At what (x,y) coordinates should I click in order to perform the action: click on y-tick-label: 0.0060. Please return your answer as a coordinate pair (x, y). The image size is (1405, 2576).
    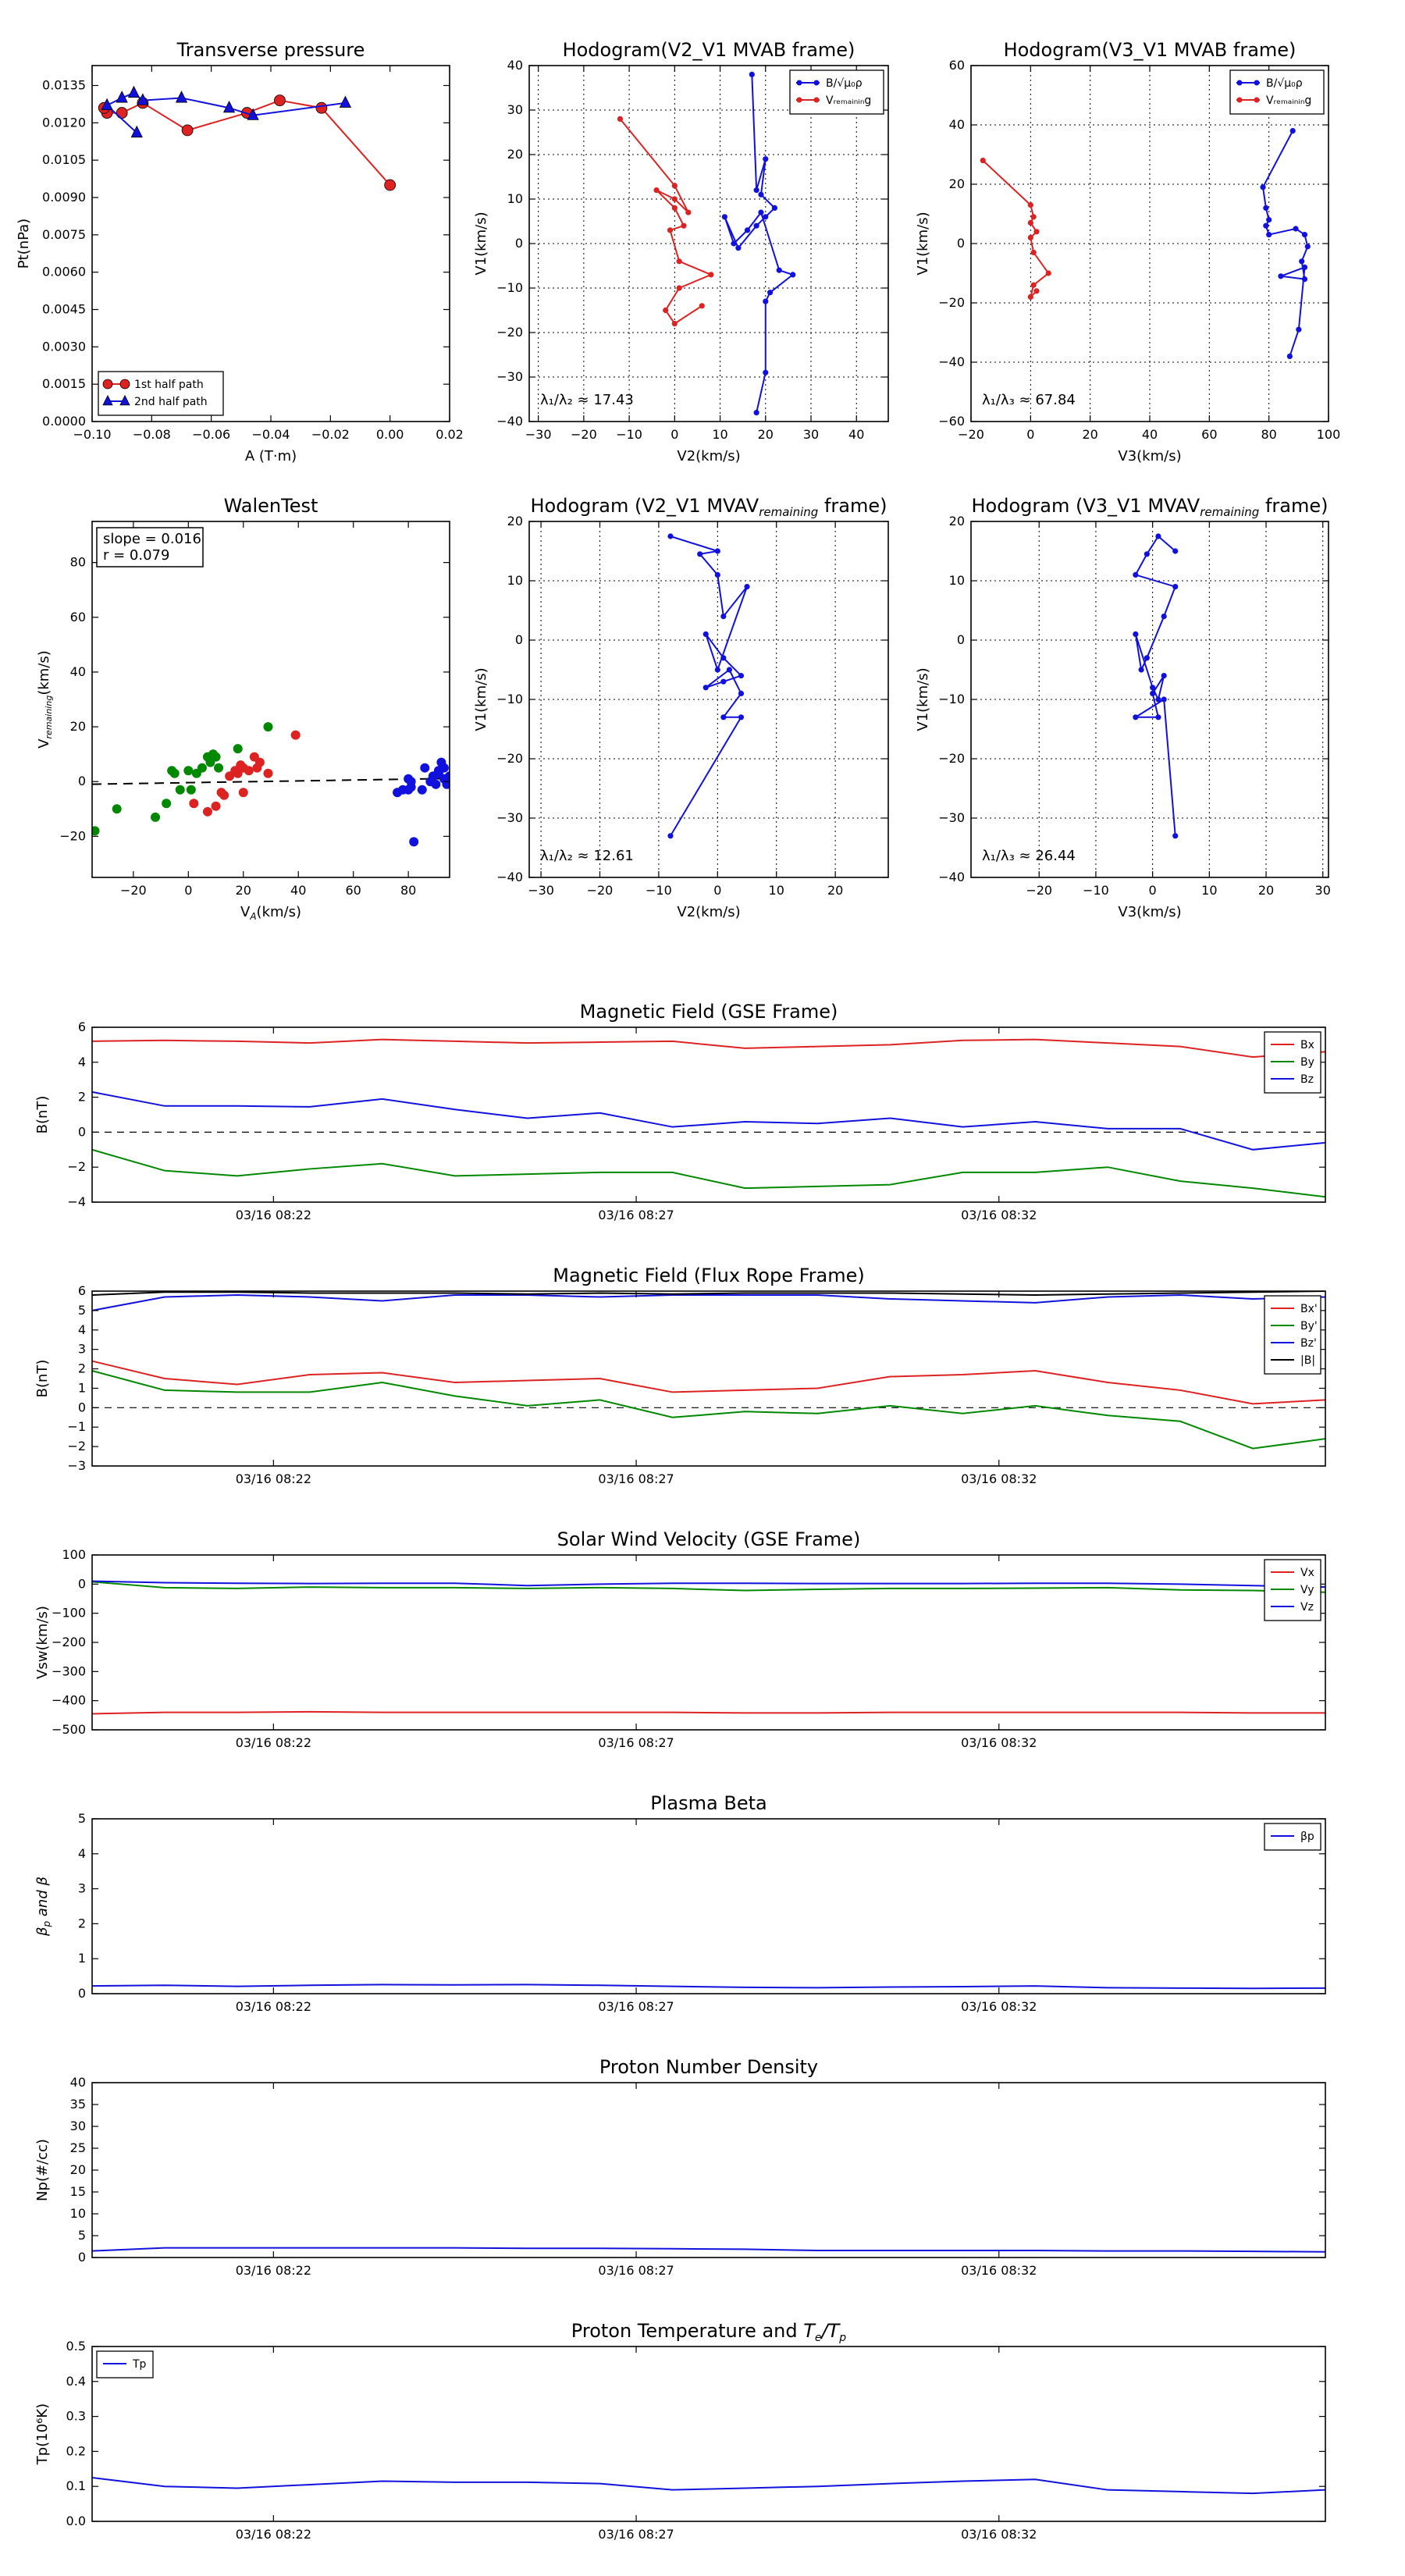
    Looking at the image, I should click on (64, 272).